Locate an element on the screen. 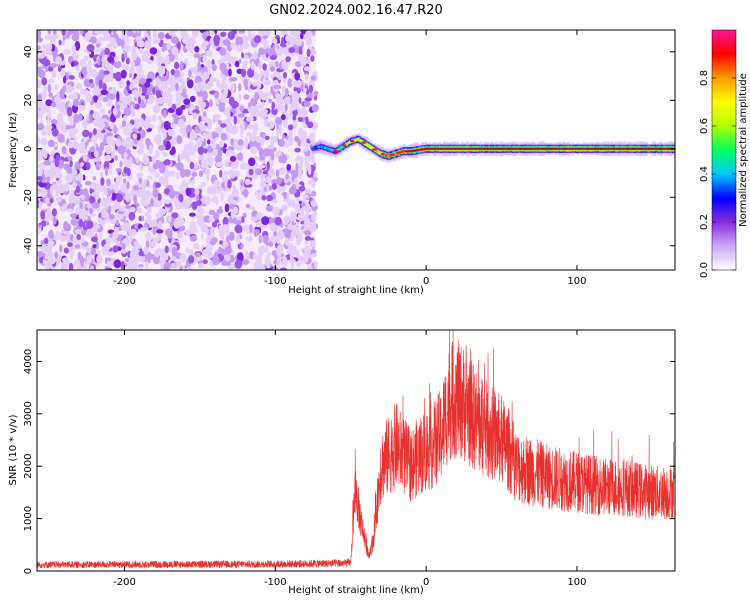 This screenshot has width=750, height=600. y-tick-label: 0 is located at coordinates (28, 149).